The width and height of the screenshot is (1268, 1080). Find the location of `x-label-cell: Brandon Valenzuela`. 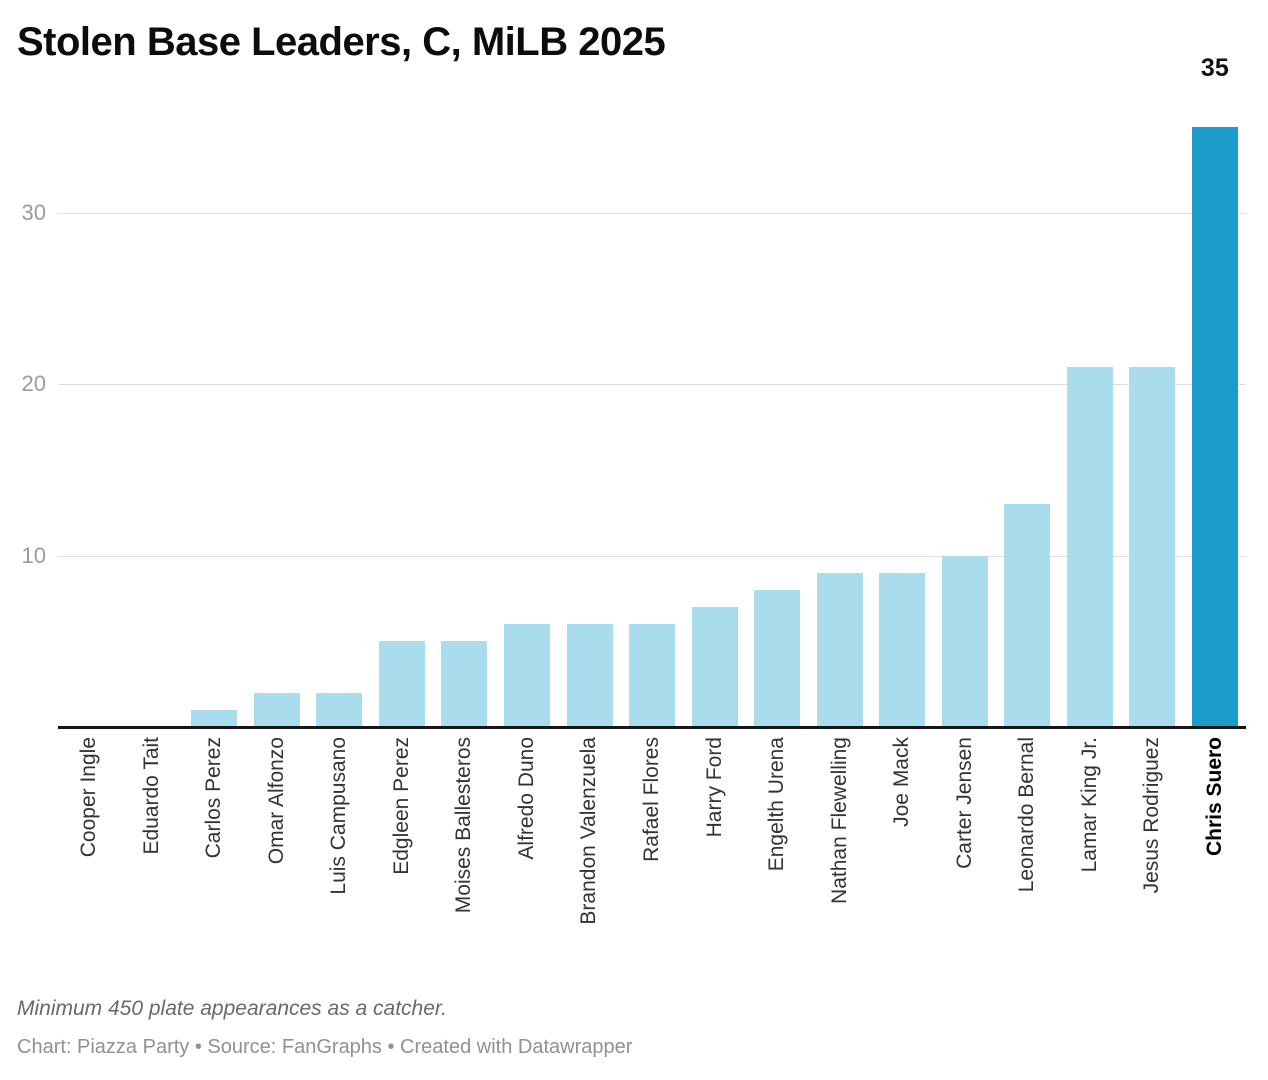

x-label-cell: Brandon Valenzuela is located at coordinates (589, 853).